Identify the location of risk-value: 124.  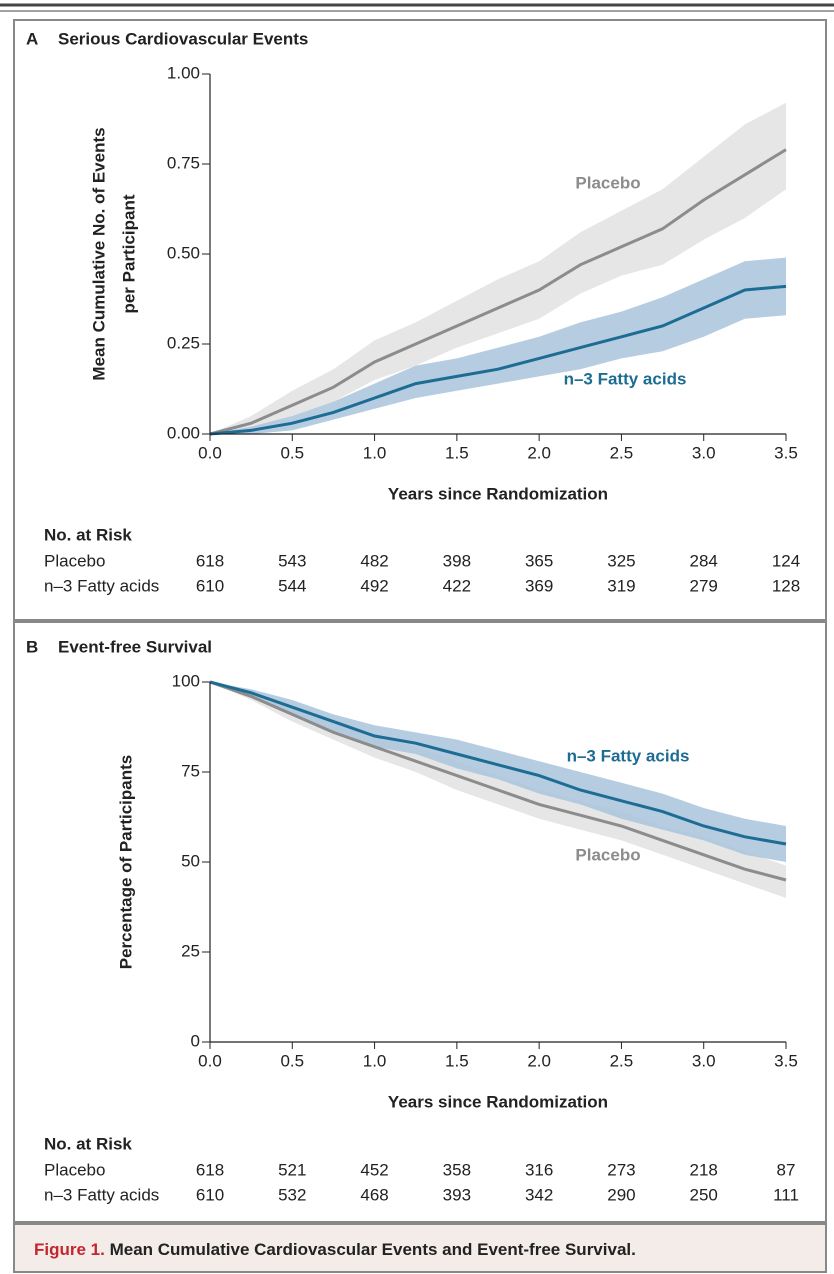
(786, 560).